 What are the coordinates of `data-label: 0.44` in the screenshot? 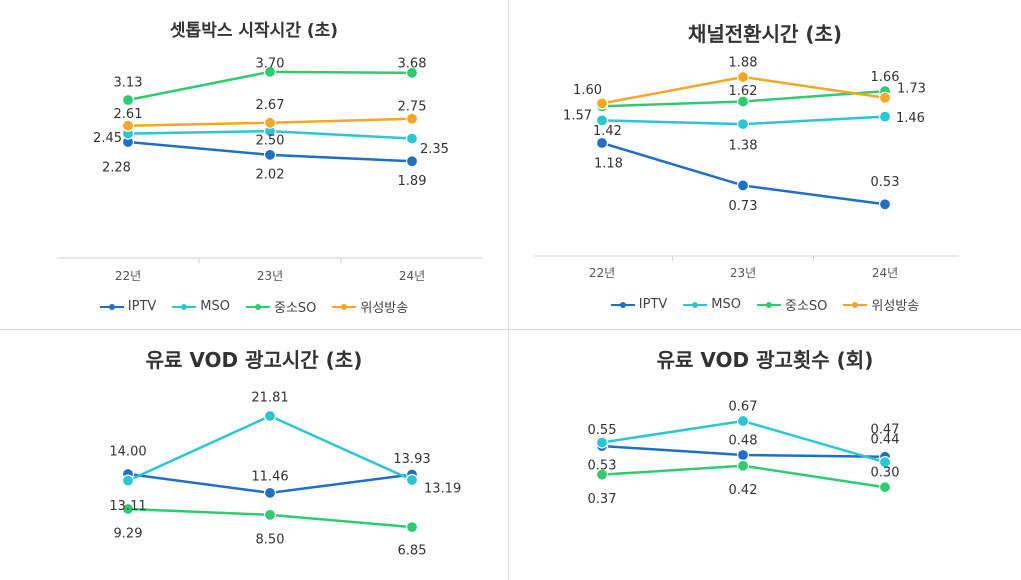 It's located at (885, 440).